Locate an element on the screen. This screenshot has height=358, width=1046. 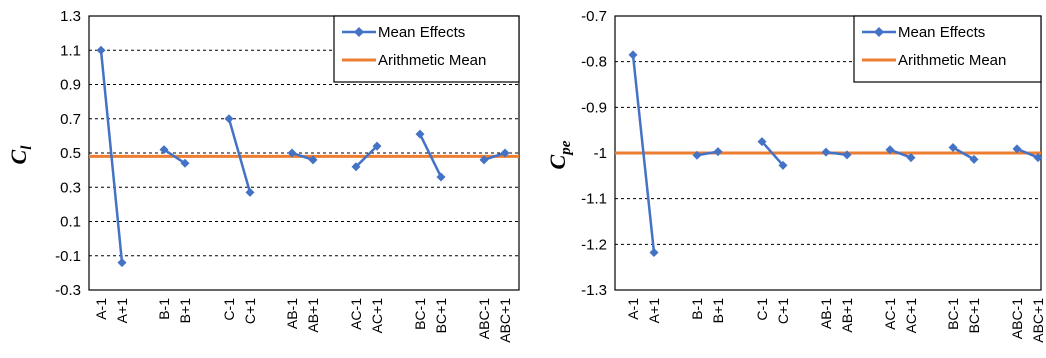
y-tick-label: -1.3 is located at coordinates (594, 290).